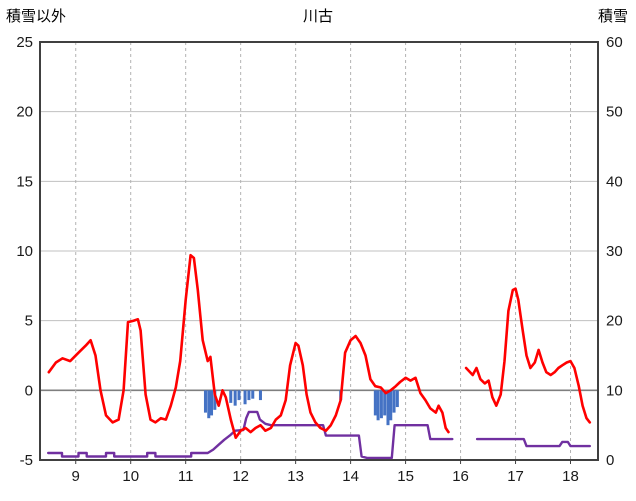 The height and width of the screenshot is (501, 636). What do you see at coordinates (29, 321) in the screenshot?
I see `left-tick-label: 5` at bounding box center [29, 321].